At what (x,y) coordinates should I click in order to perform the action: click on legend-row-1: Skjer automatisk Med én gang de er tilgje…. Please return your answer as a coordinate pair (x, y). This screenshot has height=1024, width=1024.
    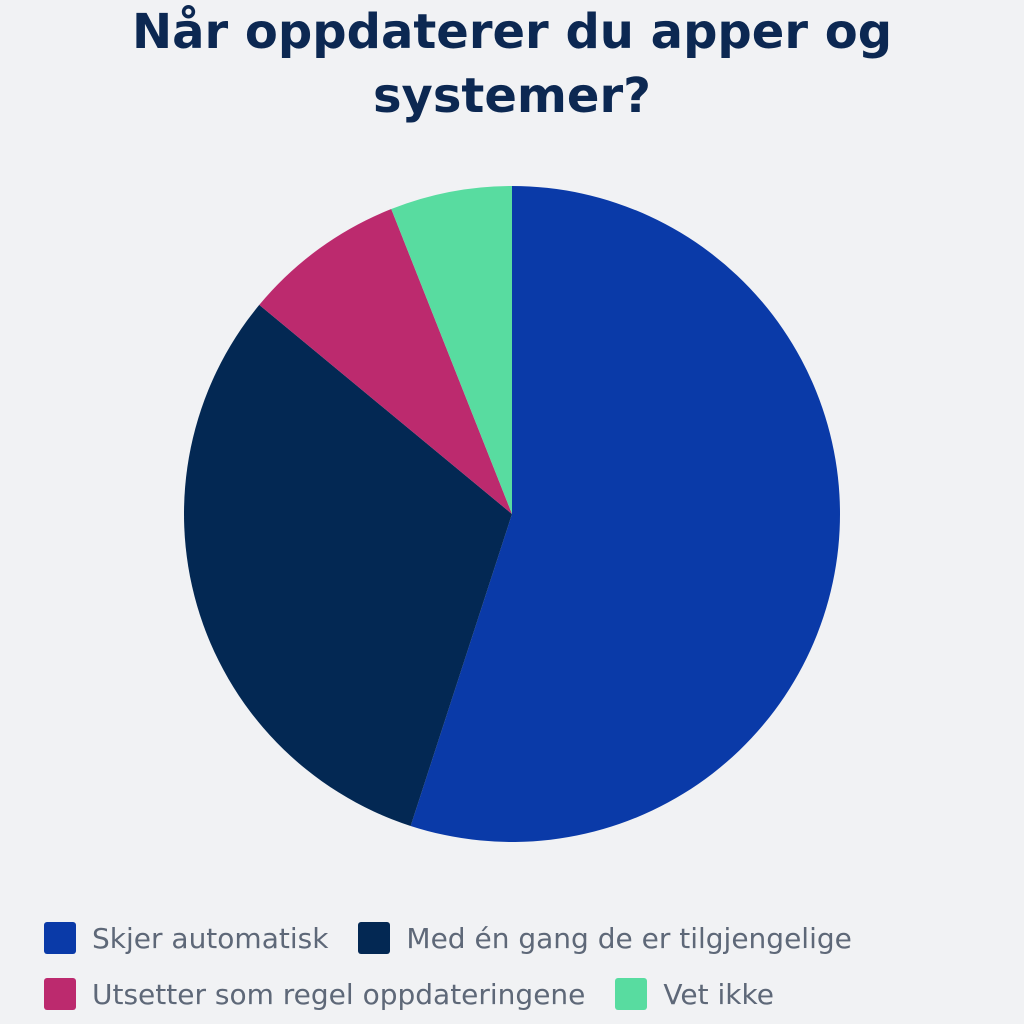
    Looking at the image, I should click on (524, 938).